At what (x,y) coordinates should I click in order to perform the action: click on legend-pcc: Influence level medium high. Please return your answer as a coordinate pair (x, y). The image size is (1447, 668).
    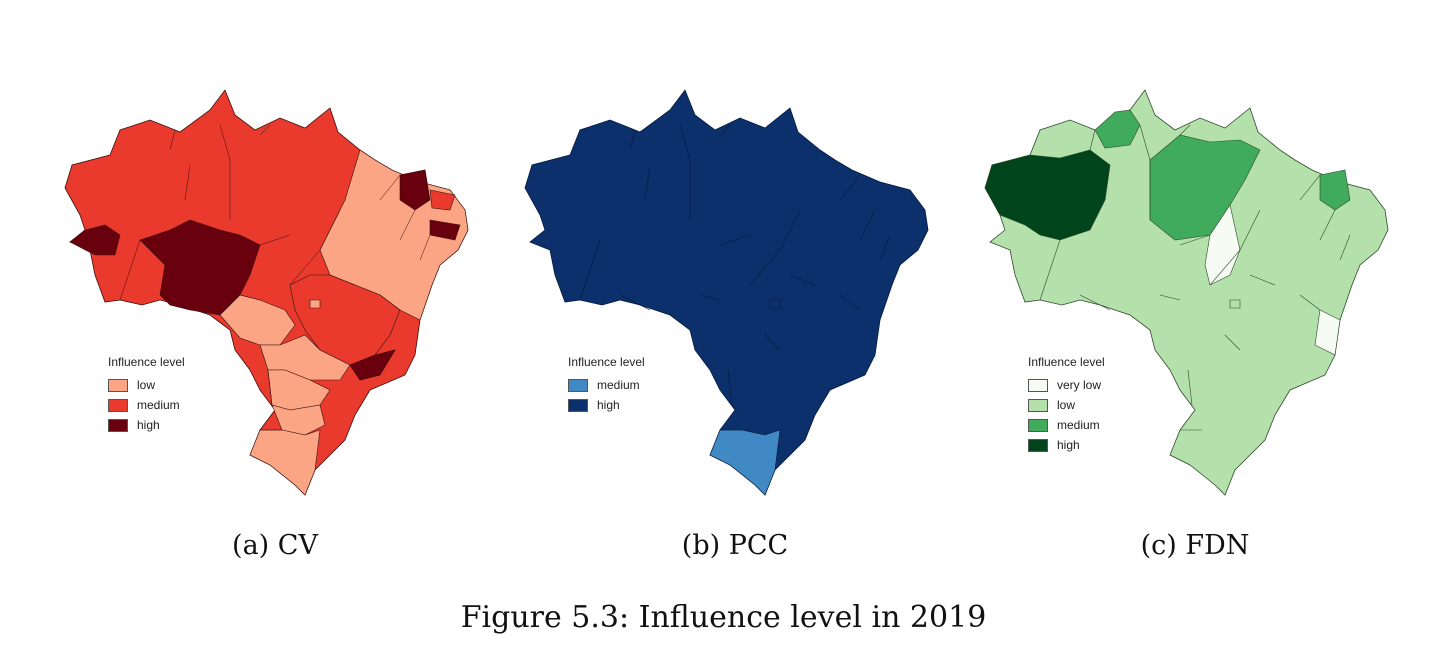
    Looking at the image, I should click on (606, 385).